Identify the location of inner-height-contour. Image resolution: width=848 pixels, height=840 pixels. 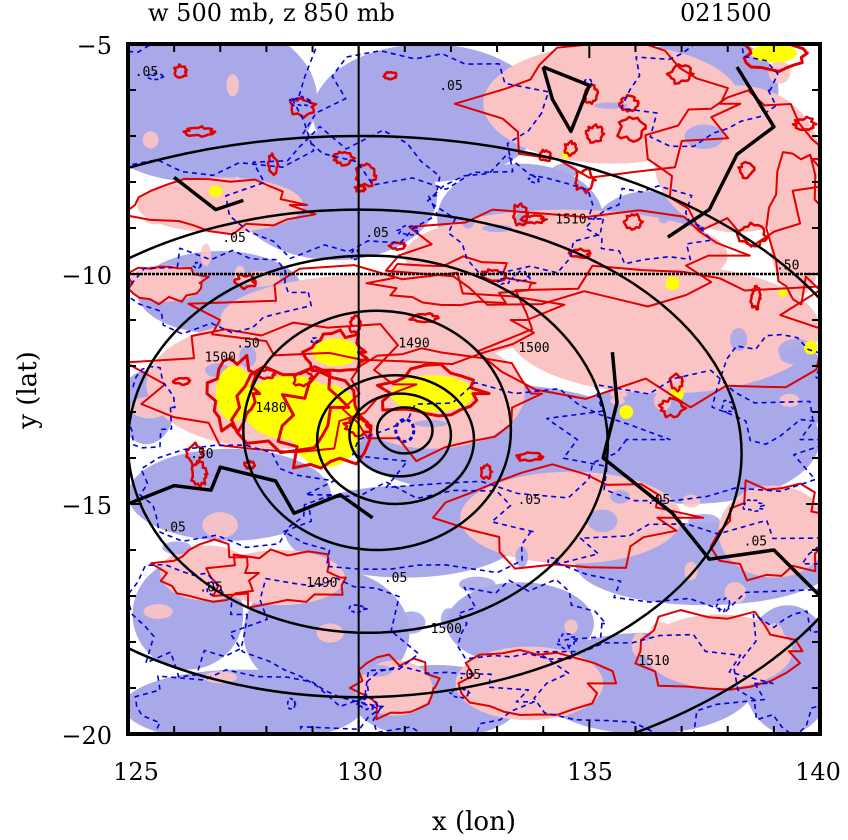
(400, 435).